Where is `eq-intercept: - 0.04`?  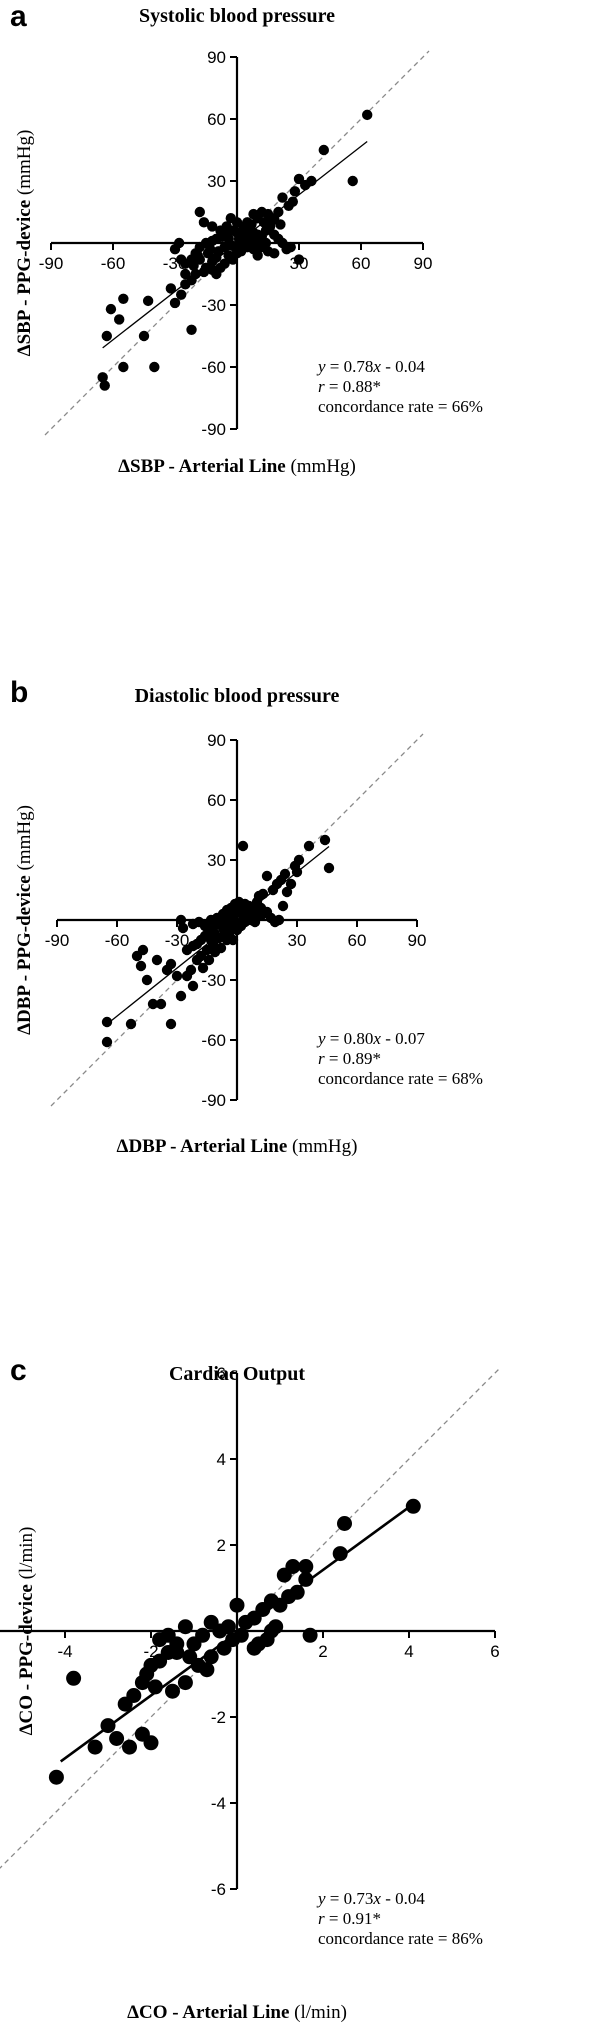
eq-intercept: - 0.04 is located at coordinates (403, 1898).